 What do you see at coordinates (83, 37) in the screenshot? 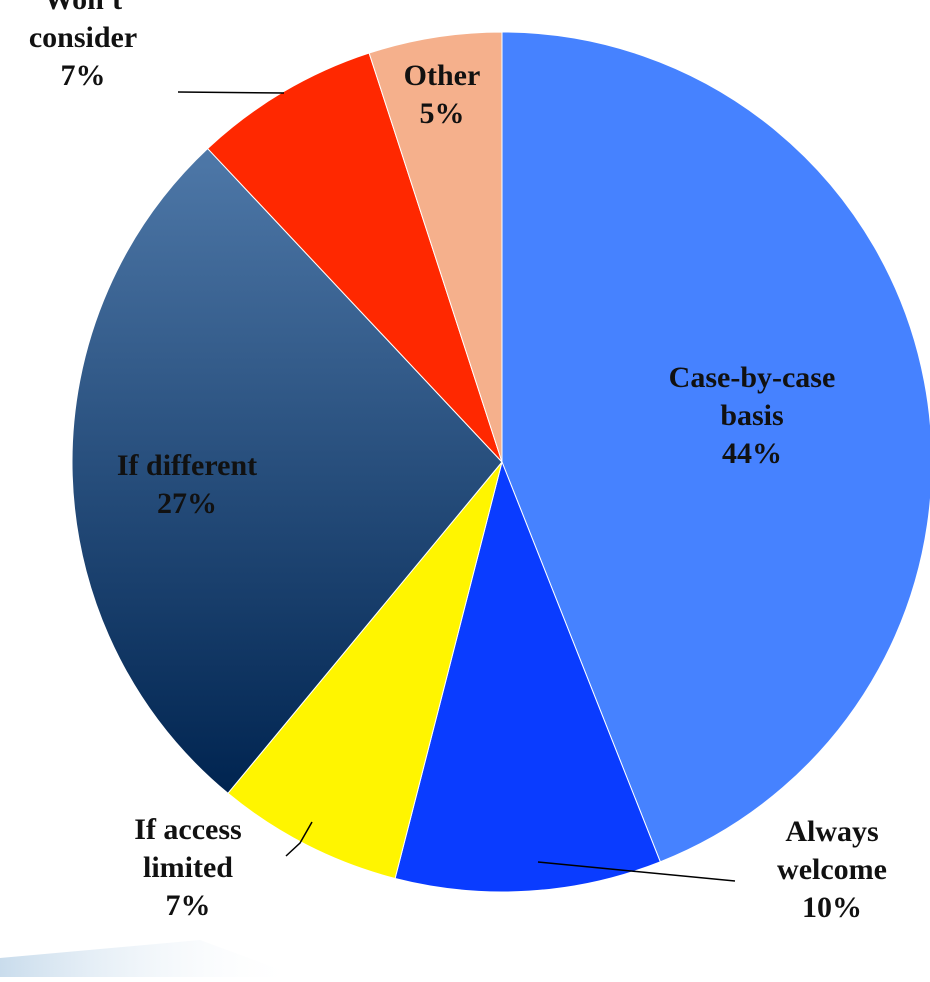
I see `slice-label-4: consider` at bounding box center [83, 37].